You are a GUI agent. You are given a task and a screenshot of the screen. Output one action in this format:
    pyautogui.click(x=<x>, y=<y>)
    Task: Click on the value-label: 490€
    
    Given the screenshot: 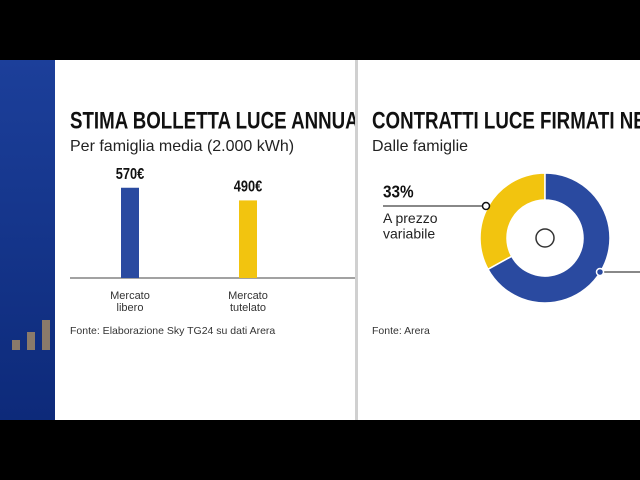 What is the action you would take?
    pyautogui.click(x=248, y=187)
    